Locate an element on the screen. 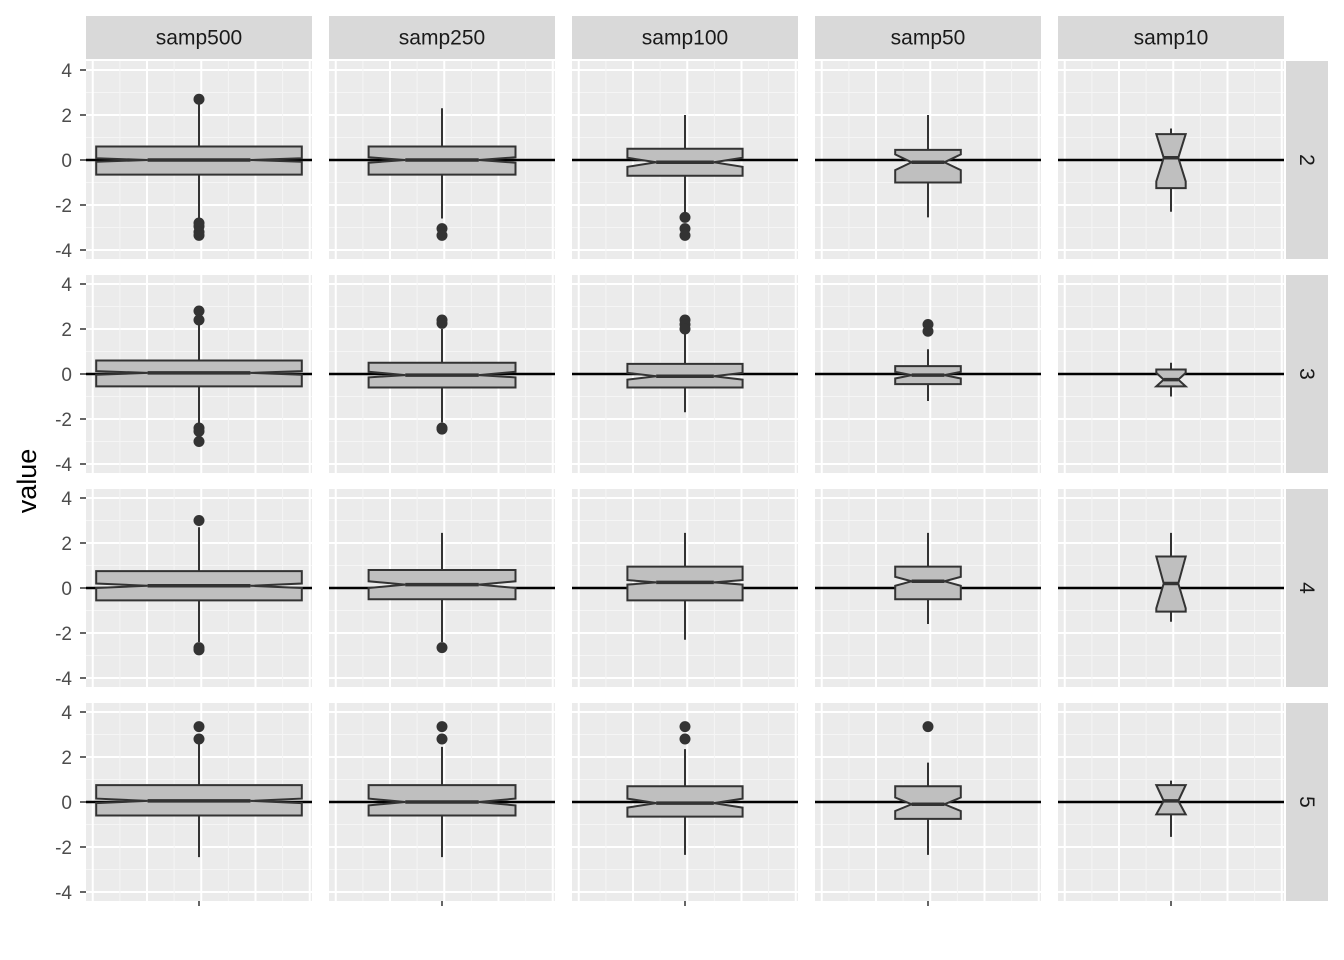 Image resolution: width=1344 pixels, height=960 pixels. column-strip-label: samp100 is located at coordinates (685, 38).